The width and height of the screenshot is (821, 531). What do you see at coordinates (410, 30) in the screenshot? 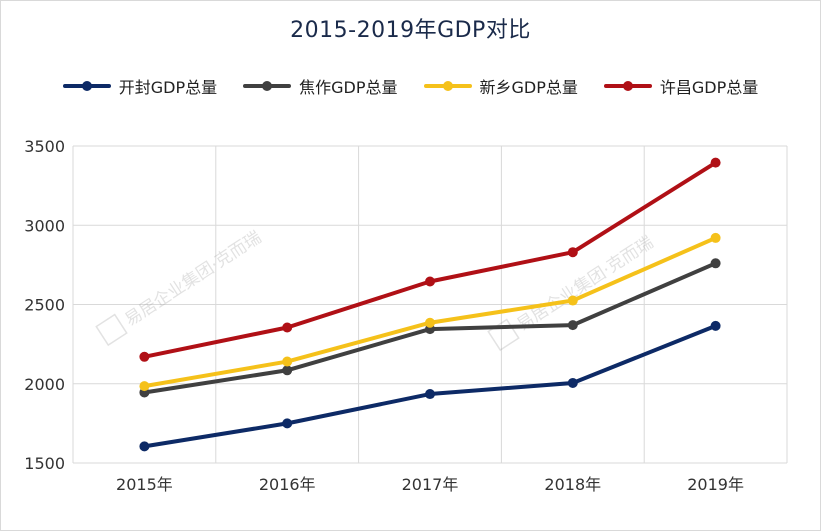
I see `chart-title: 2015-2019年GDP对比` at bounding box center [410, 30].